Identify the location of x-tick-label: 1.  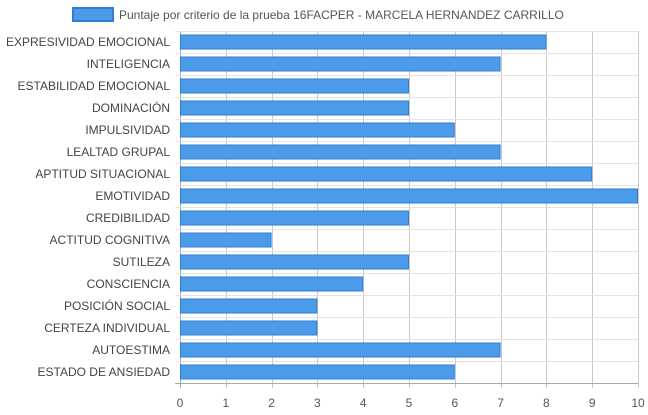
(225, 403).